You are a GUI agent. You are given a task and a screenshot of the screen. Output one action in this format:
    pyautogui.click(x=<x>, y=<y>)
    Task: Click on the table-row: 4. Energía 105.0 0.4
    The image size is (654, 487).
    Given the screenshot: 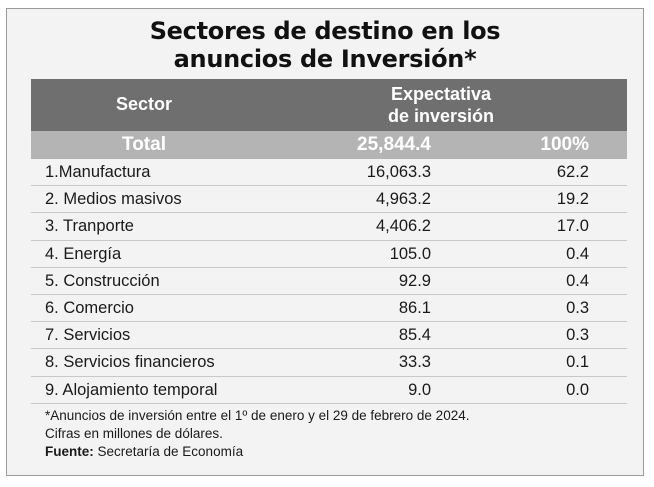 What is the action you would take?
    pyautogui.click(x=329, y=254)
    